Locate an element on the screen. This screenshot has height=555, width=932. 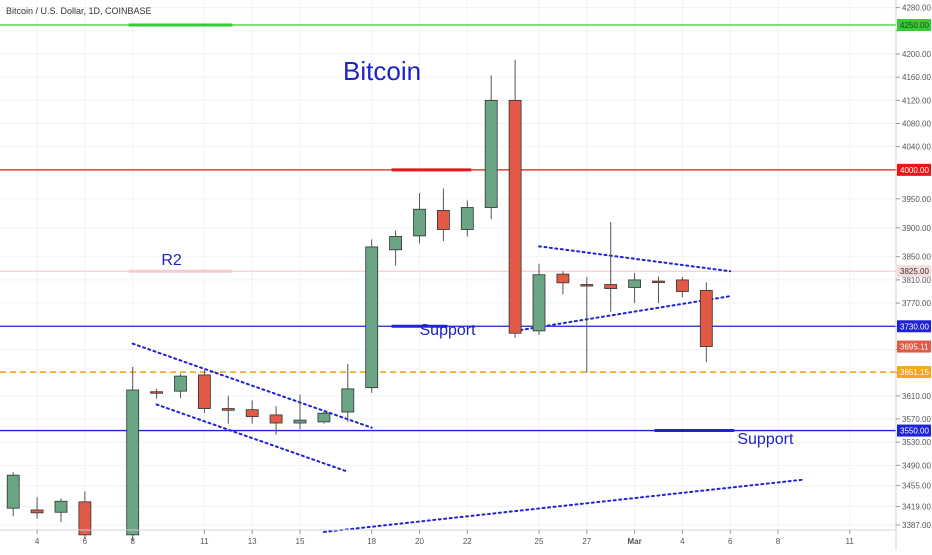
price-tick-label: 3770.00 is located at coordinates (916, 303).